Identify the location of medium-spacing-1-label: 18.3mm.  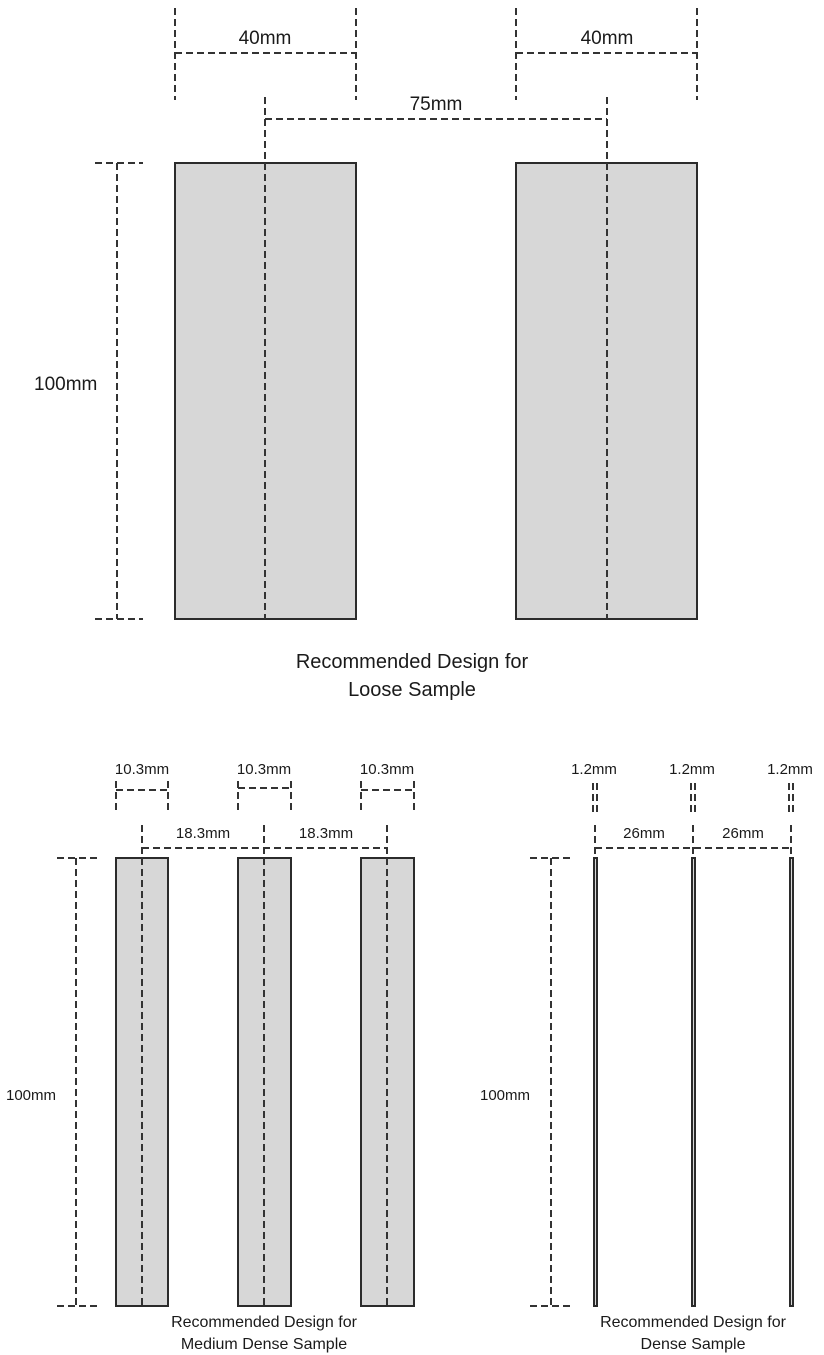
(203, 833).